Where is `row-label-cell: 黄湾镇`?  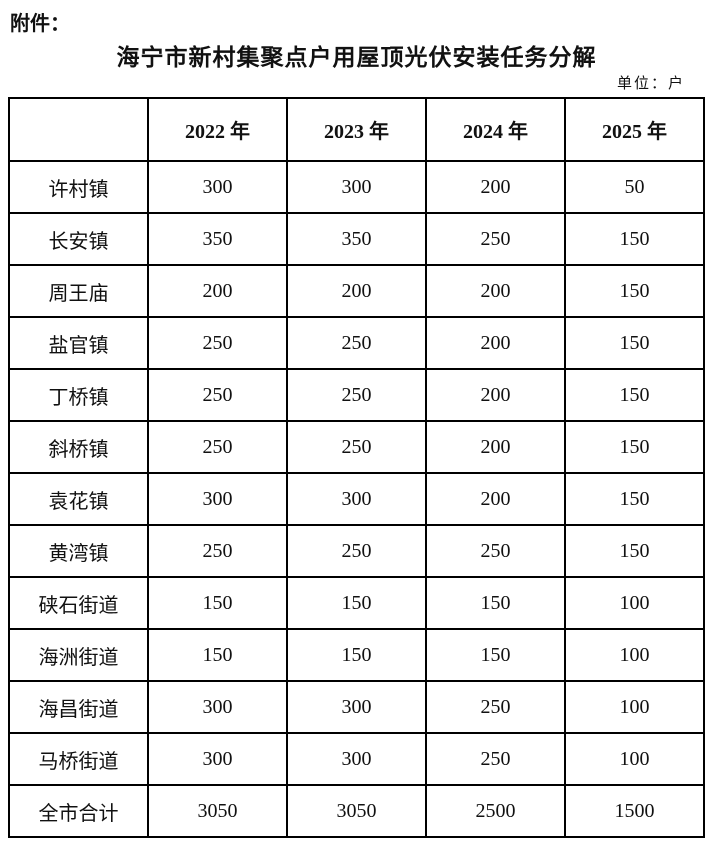 row-label-cell: 黄湾镇 is located at coordinates (78, 551).